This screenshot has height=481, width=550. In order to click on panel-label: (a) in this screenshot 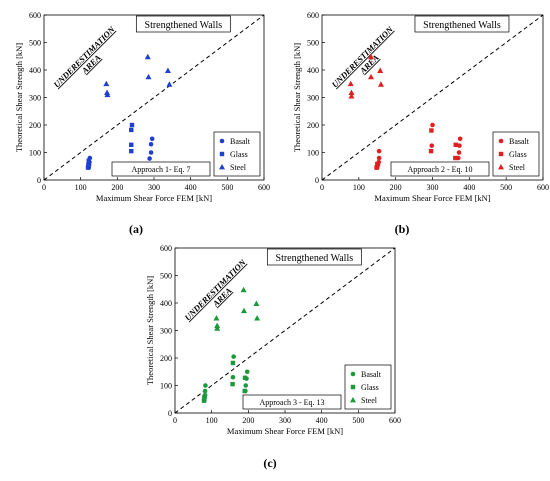, I will do `click(136, 229)`.